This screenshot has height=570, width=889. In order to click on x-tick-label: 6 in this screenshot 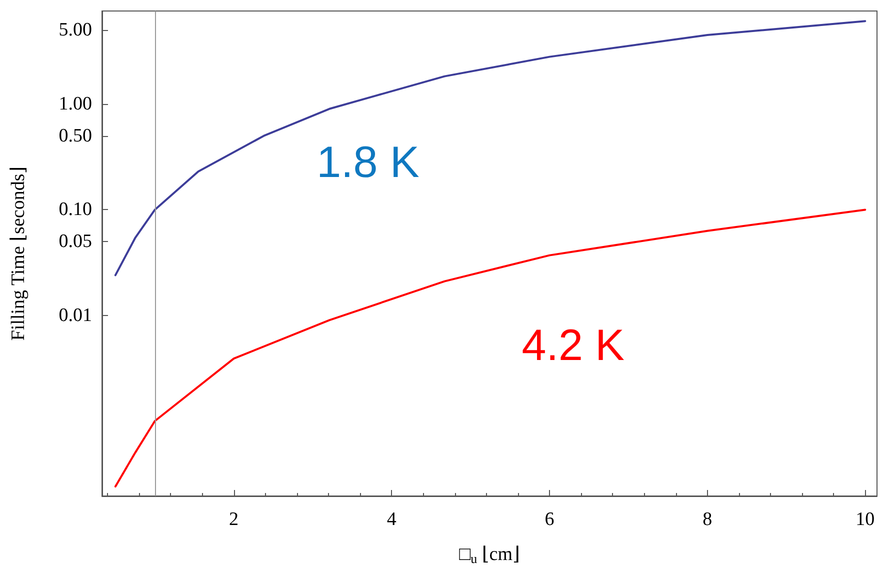, I will do `click(549, 519)`.